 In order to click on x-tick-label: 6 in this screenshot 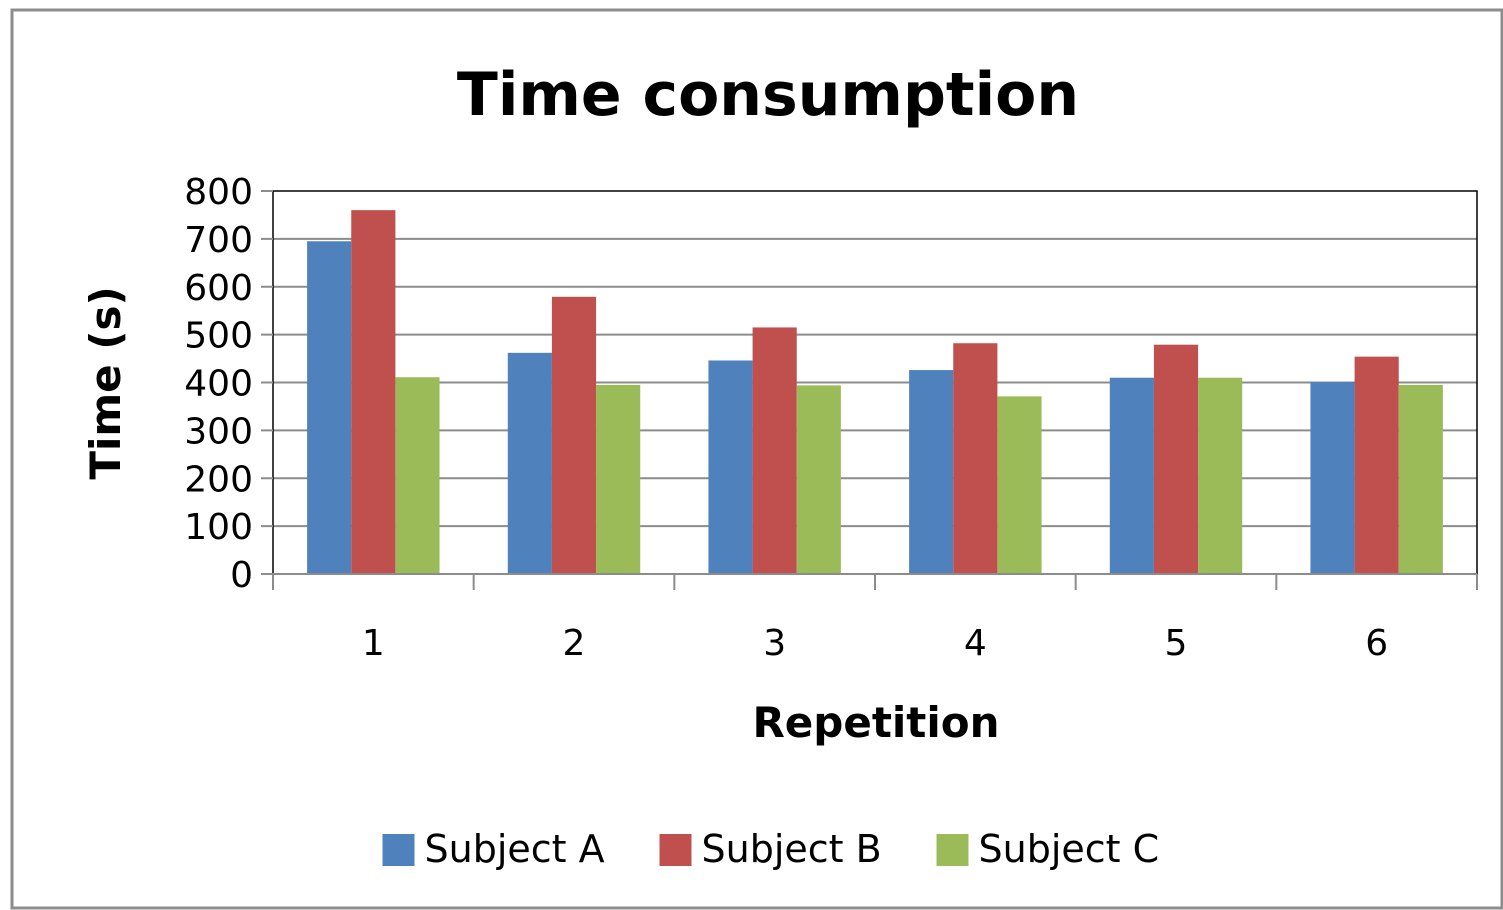, I will do `click(1376, 643)`.